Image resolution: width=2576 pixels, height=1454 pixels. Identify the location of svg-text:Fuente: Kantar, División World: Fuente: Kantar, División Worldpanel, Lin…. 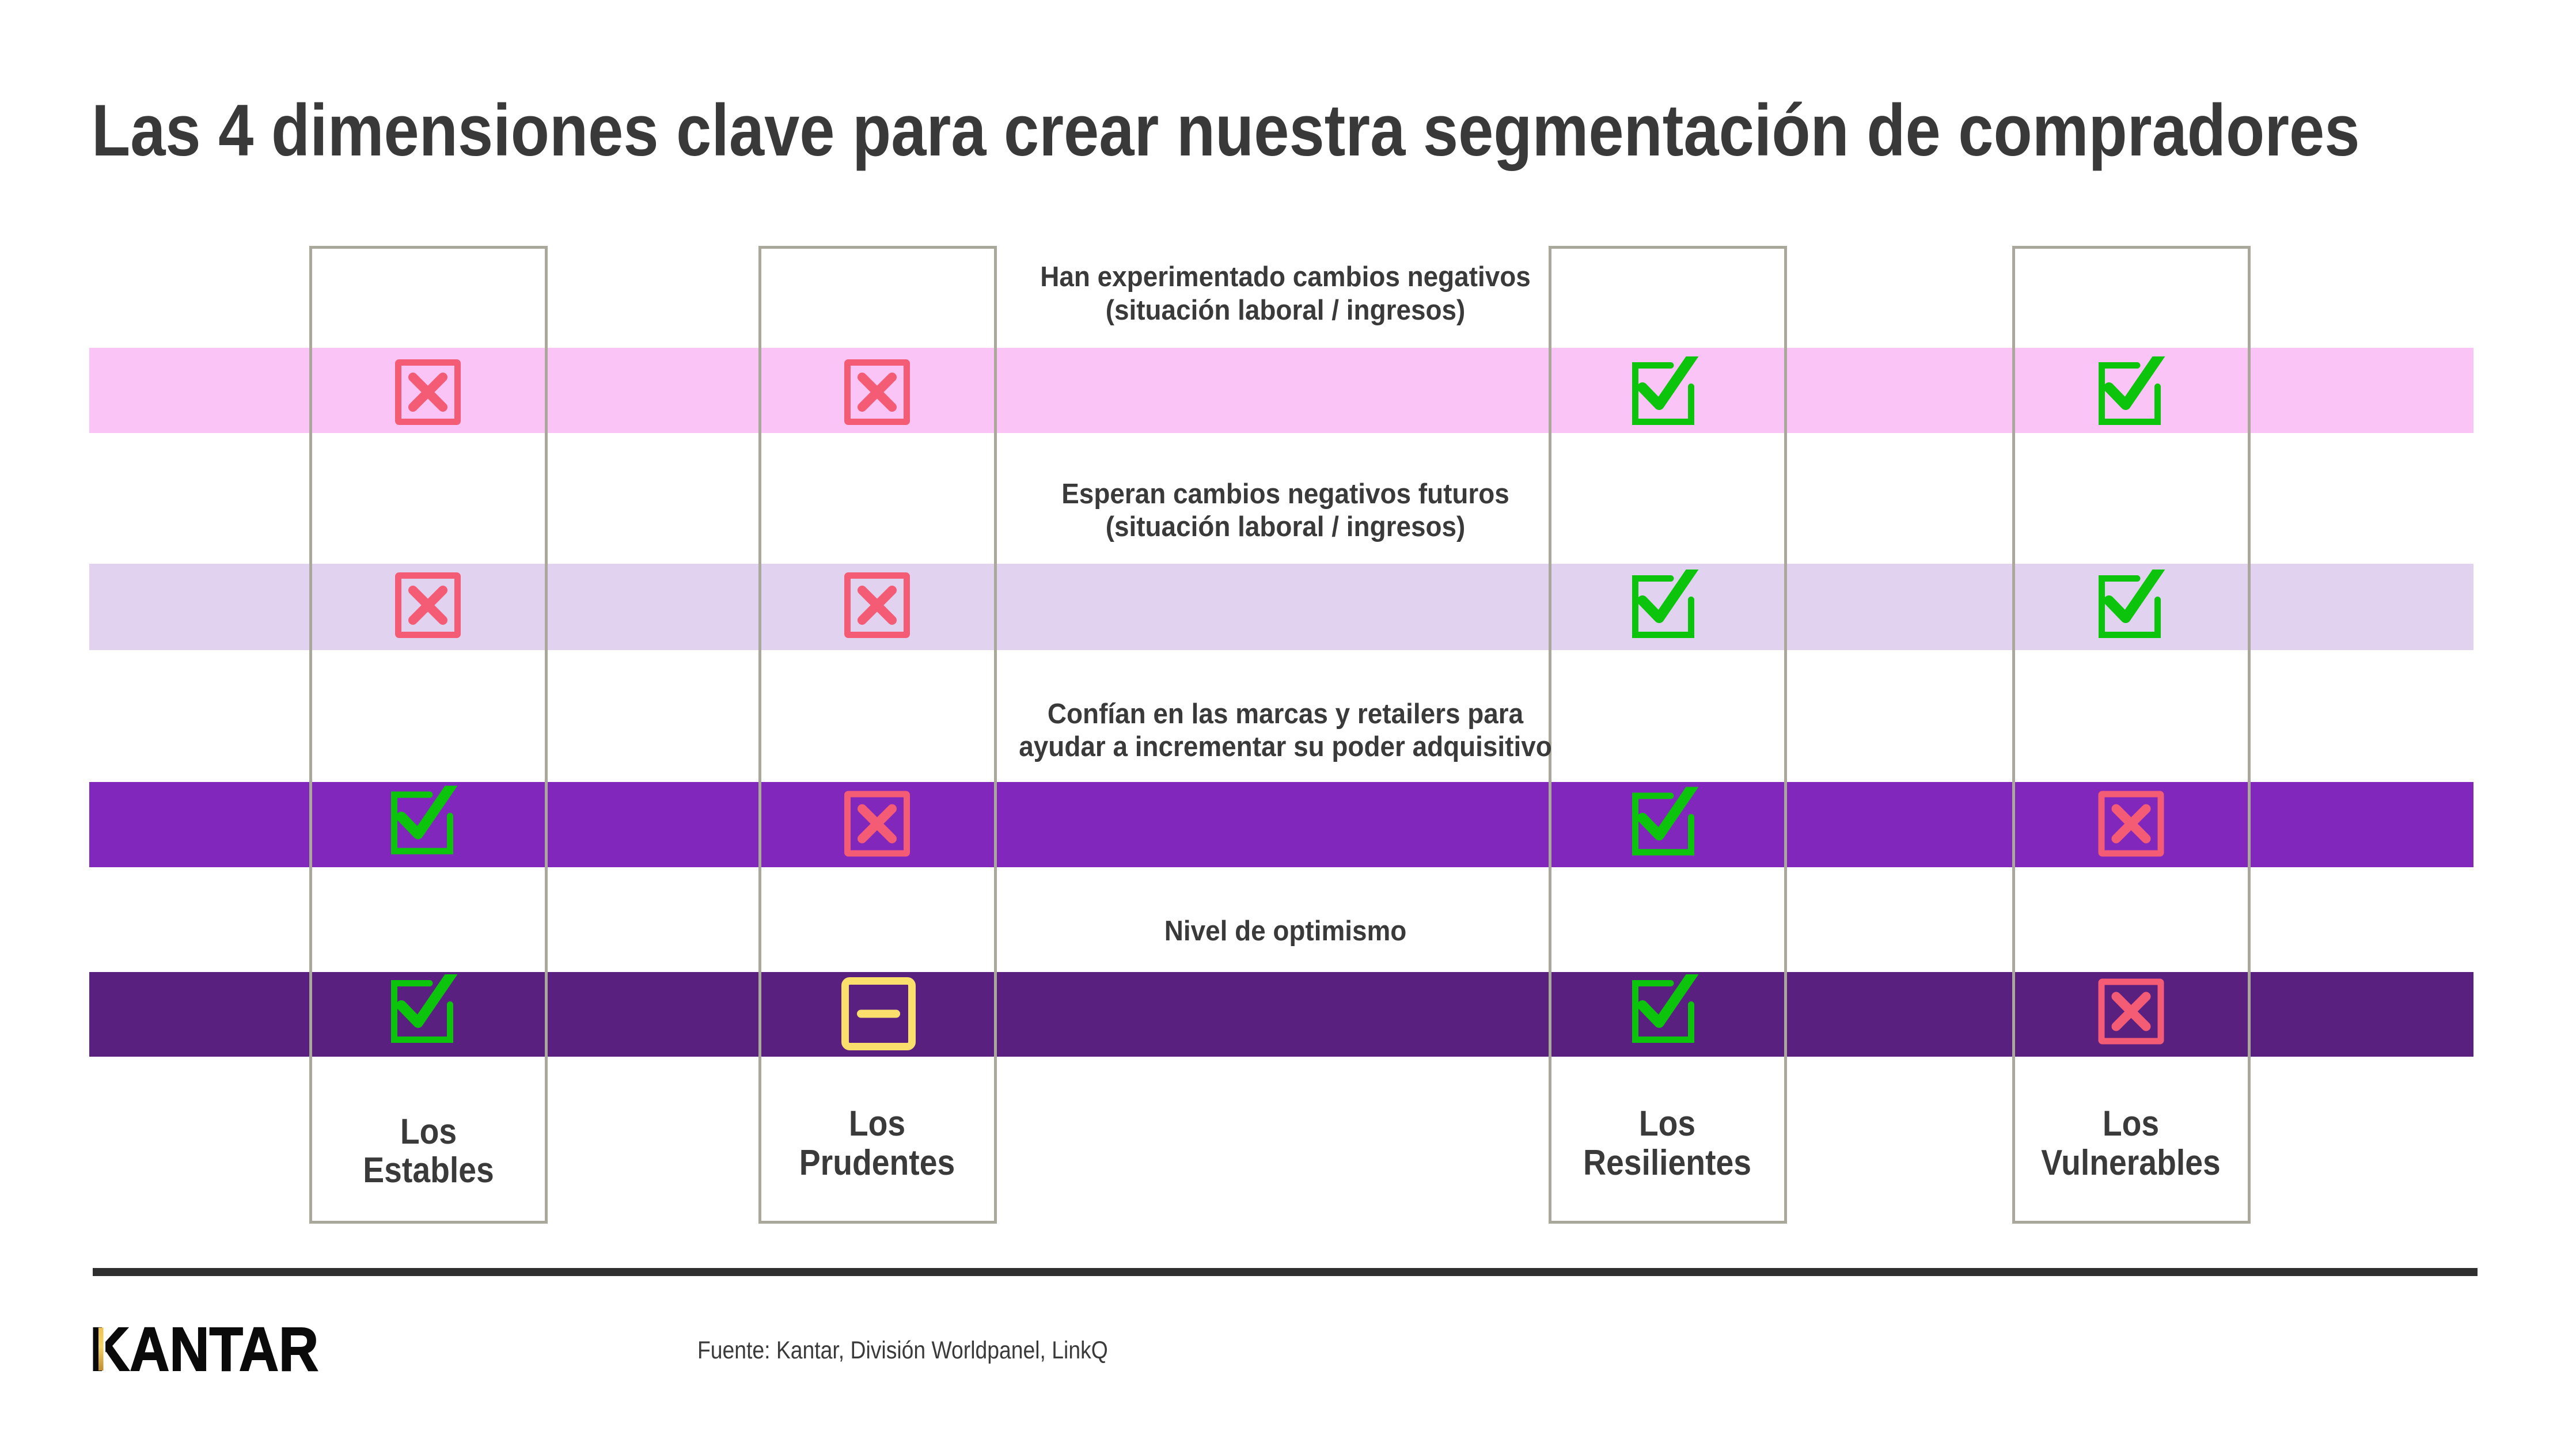
(902, 1350).